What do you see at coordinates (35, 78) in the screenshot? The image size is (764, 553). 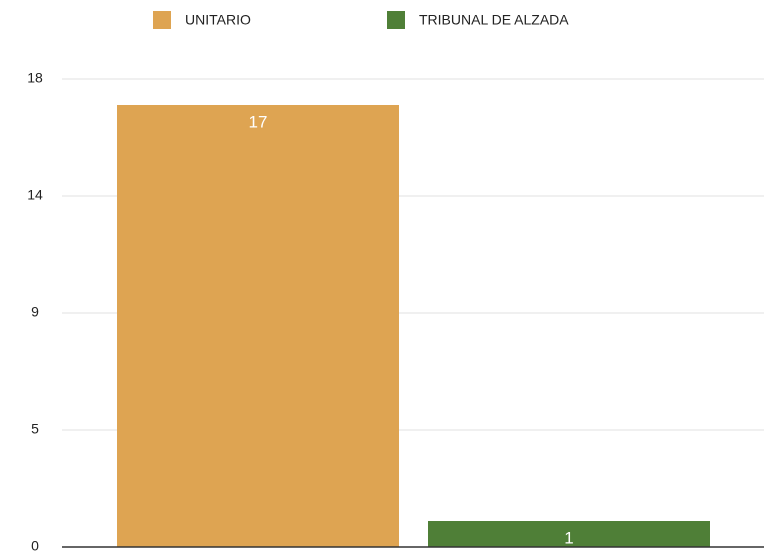 I see `y-tick-label: 18` at bounding box center [35, 78].